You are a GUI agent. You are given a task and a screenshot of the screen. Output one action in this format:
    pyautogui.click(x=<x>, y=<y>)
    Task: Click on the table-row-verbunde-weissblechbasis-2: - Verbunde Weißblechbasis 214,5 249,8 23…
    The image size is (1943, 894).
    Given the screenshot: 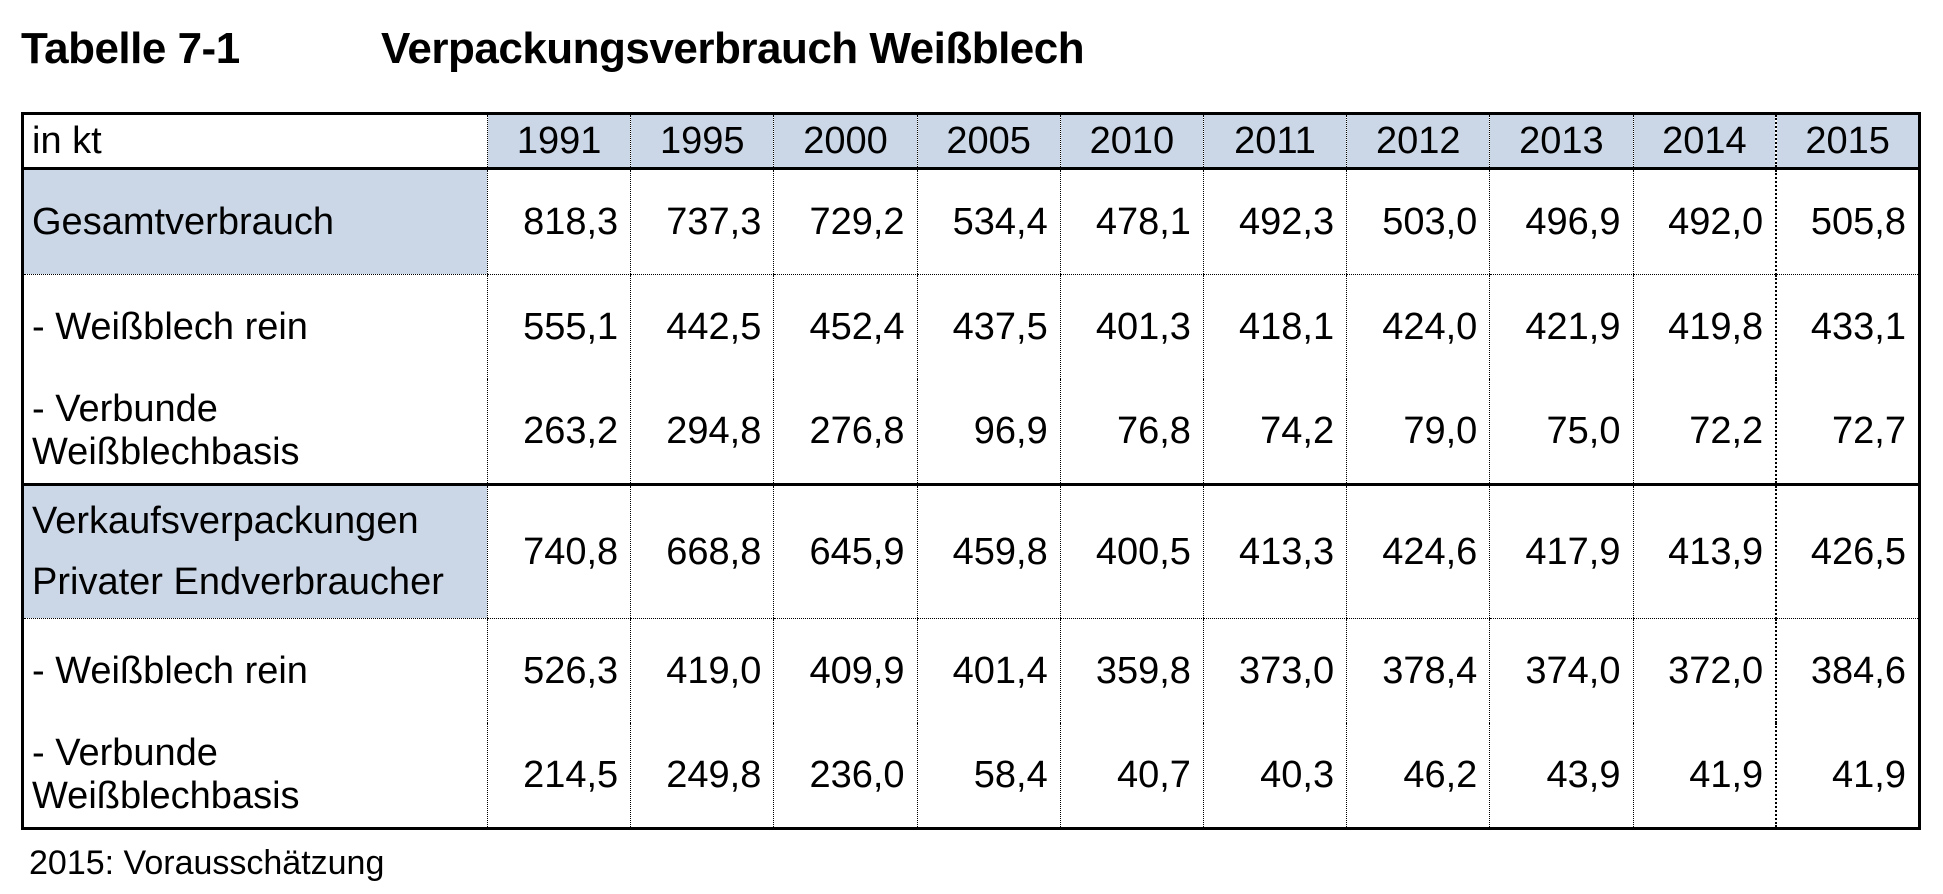 What is the action you would take?
    pyautogui.click(x=971, y=776)
    